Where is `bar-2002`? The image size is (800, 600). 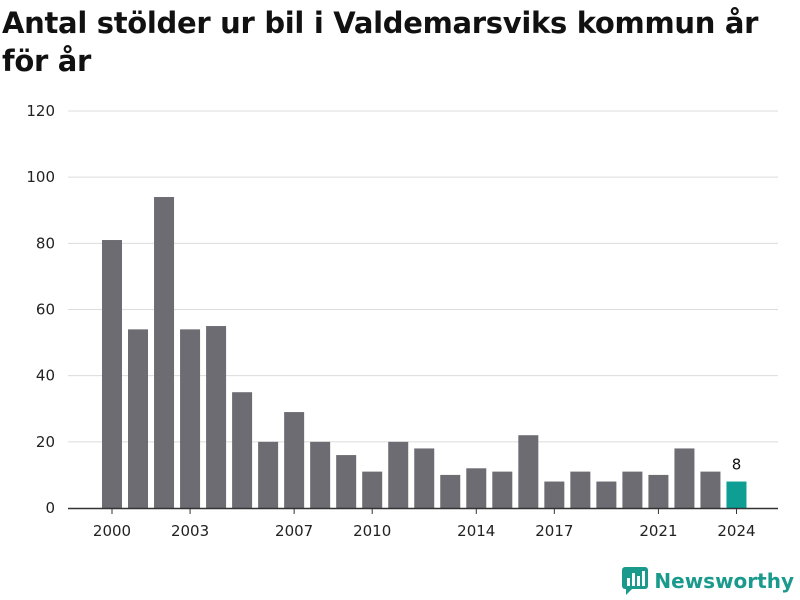
bar-2002 is located at coordinates (164, 352).